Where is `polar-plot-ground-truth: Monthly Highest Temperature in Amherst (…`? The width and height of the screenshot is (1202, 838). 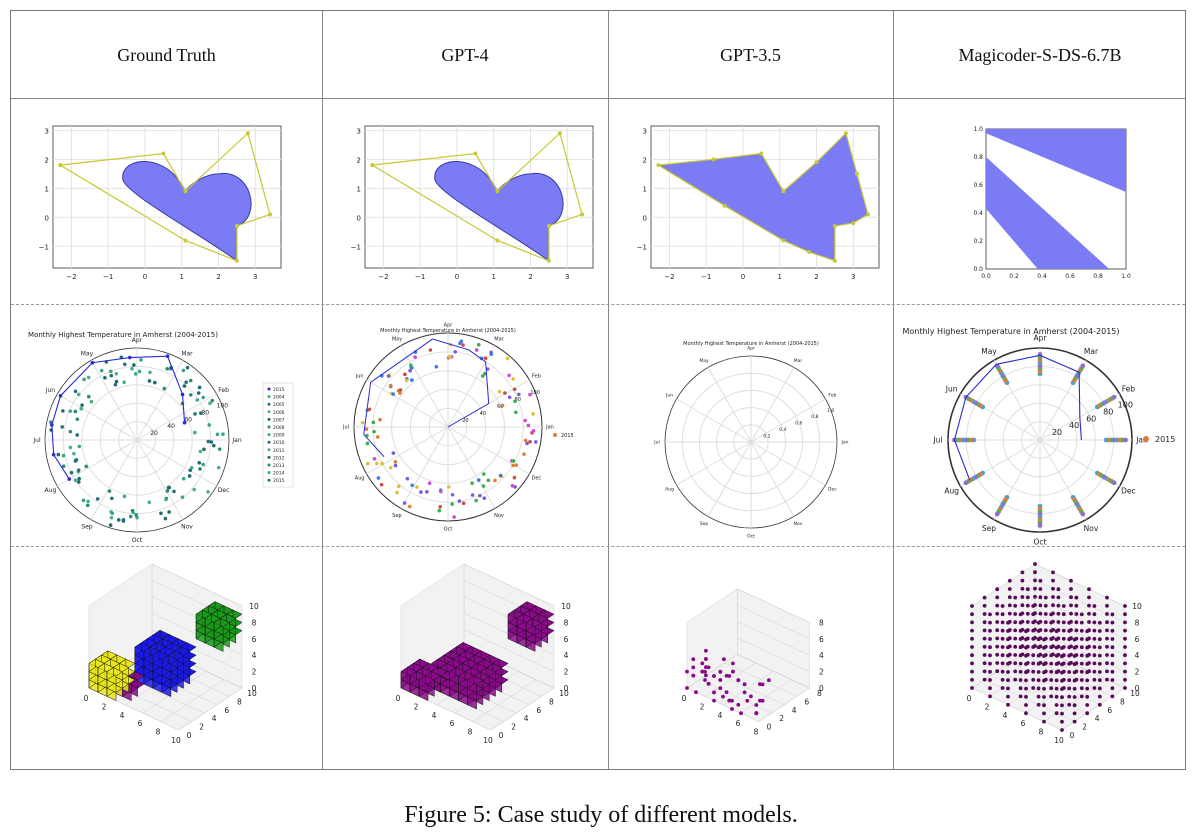 polar-plot-ground-truth: Monthly Highest Temperature in Amherst (… is located at coordinates (166, 426).